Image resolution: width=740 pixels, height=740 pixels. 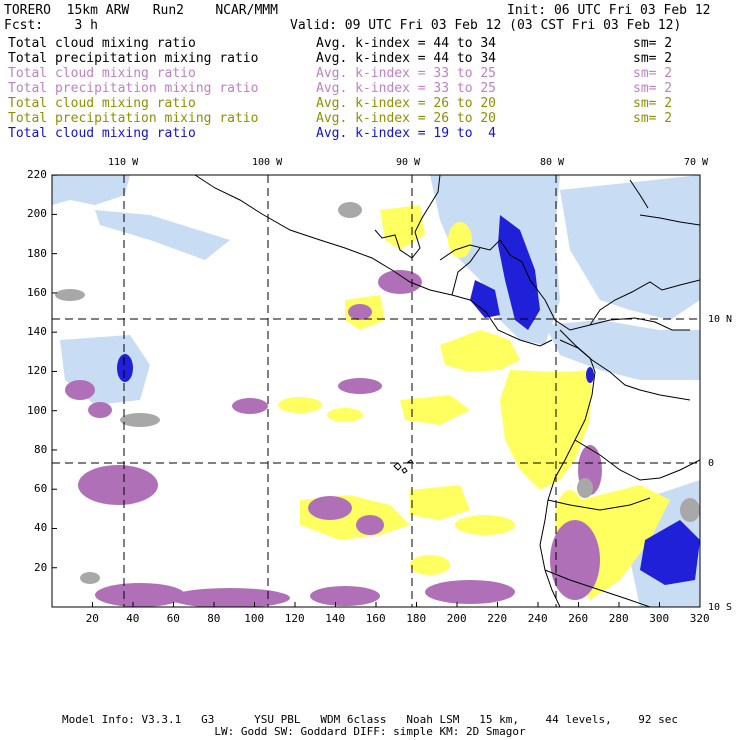 I want to click on x-tick-180: 180, so click(x=416, y=618).